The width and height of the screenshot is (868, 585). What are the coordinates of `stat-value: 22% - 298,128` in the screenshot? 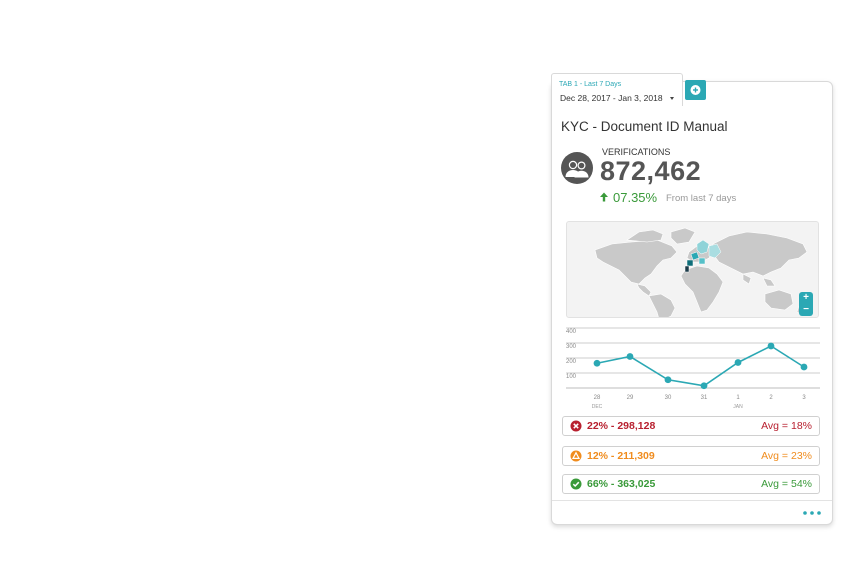 It's located at (621, 426).